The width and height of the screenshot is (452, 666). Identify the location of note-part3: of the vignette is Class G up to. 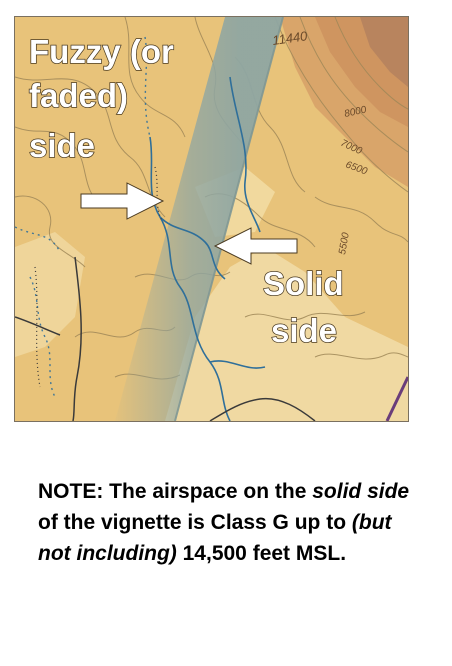
(195, 522).